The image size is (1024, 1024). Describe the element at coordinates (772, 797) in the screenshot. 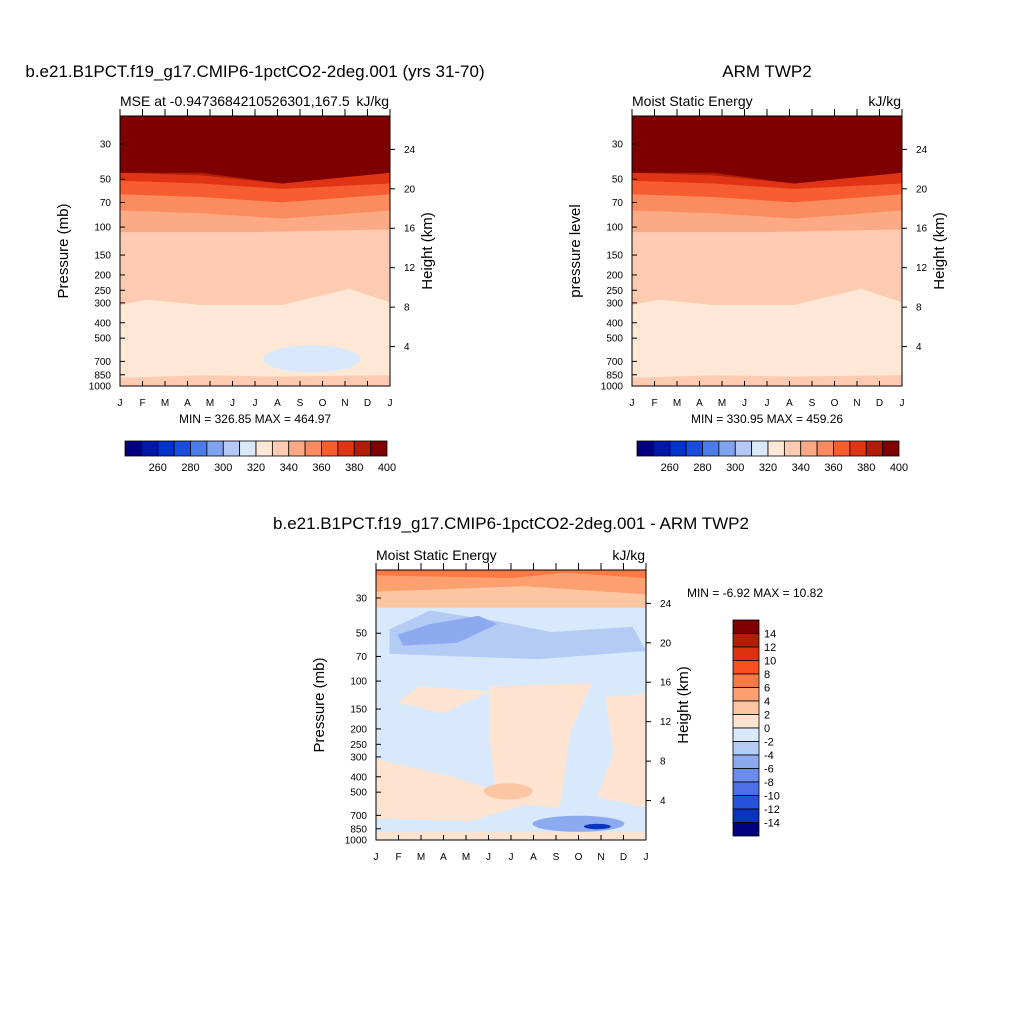

I see `colorbar-tick-label: -10` at that location.